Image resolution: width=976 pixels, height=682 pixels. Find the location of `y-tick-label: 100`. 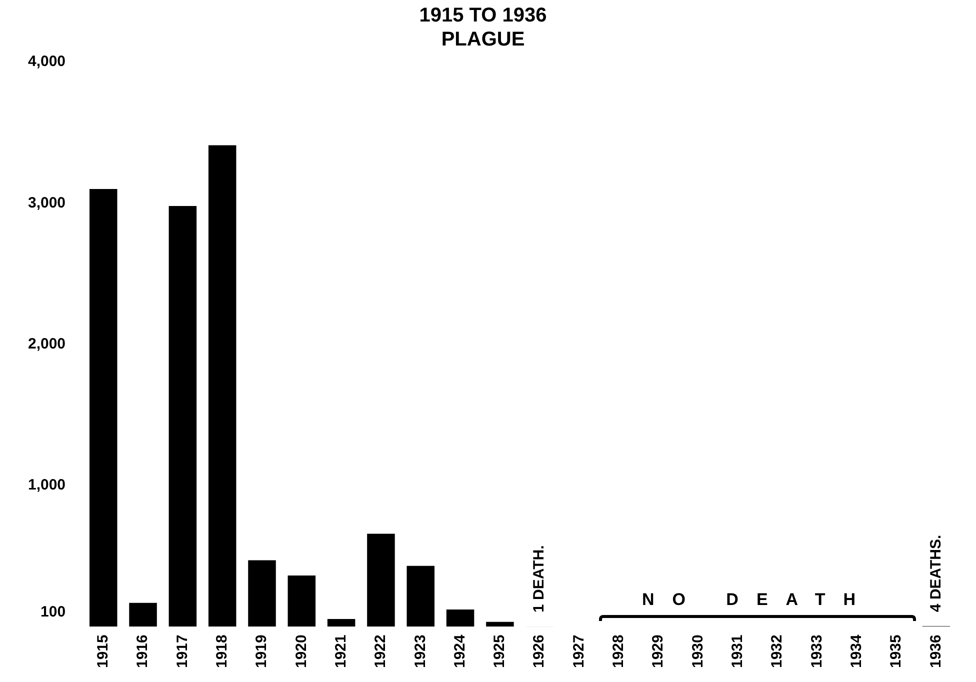

y-tick-label: 100 is located at coordinates (53, 612).